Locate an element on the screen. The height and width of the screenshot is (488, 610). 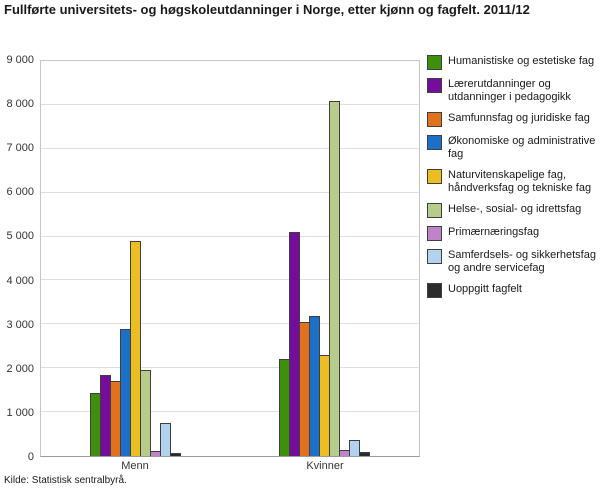
x-axis-labels: Menn Kvinner is located at coordinates (230, 466).